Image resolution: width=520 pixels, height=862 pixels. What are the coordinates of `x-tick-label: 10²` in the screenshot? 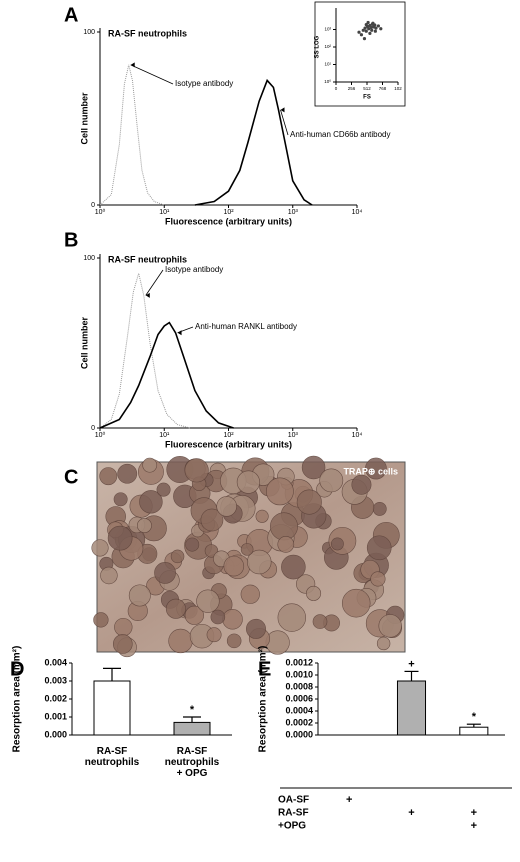 It's located at (228, 435).